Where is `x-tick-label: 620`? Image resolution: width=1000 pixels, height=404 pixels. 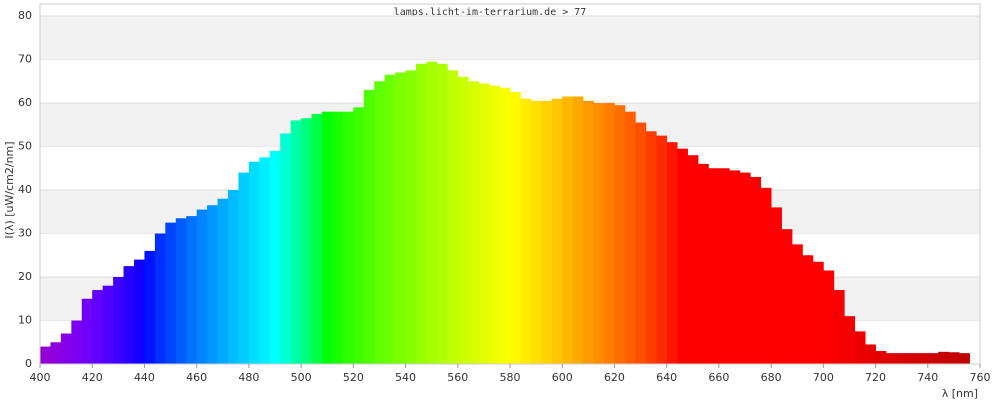
x-tick-label: 620 is located at coordinates (614, 377).